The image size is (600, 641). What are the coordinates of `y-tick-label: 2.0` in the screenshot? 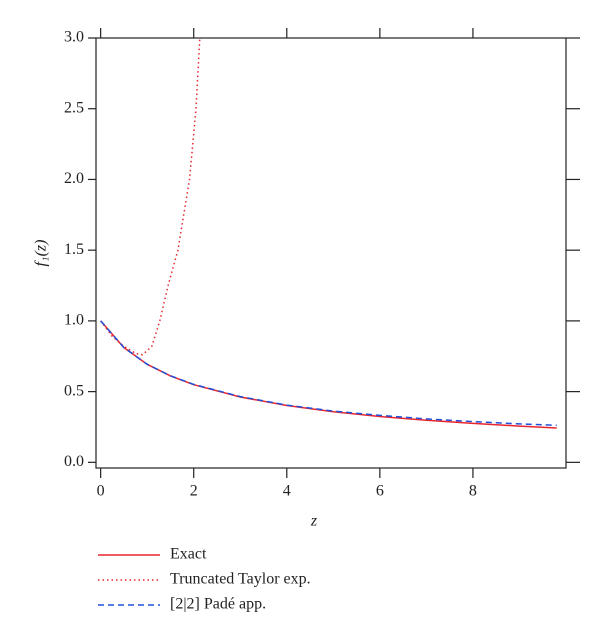 It's located at (74, 178).